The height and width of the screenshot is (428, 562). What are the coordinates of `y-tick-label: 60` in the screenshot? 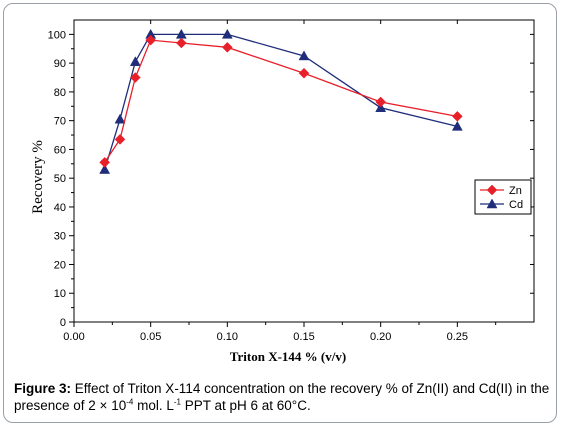 It's located at (60, 150).